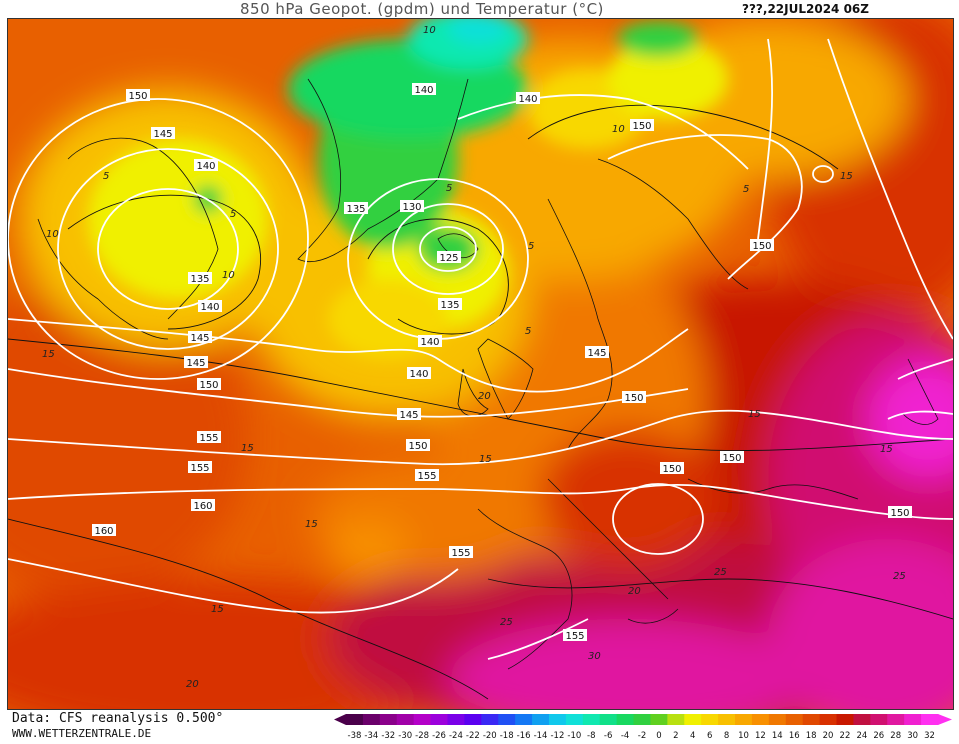  What do you see at coordinates (82, 733) in the screenshot?
I see `website-label: WWW.WETTERZENTRALE.DE` at bounding box center [82, 733].